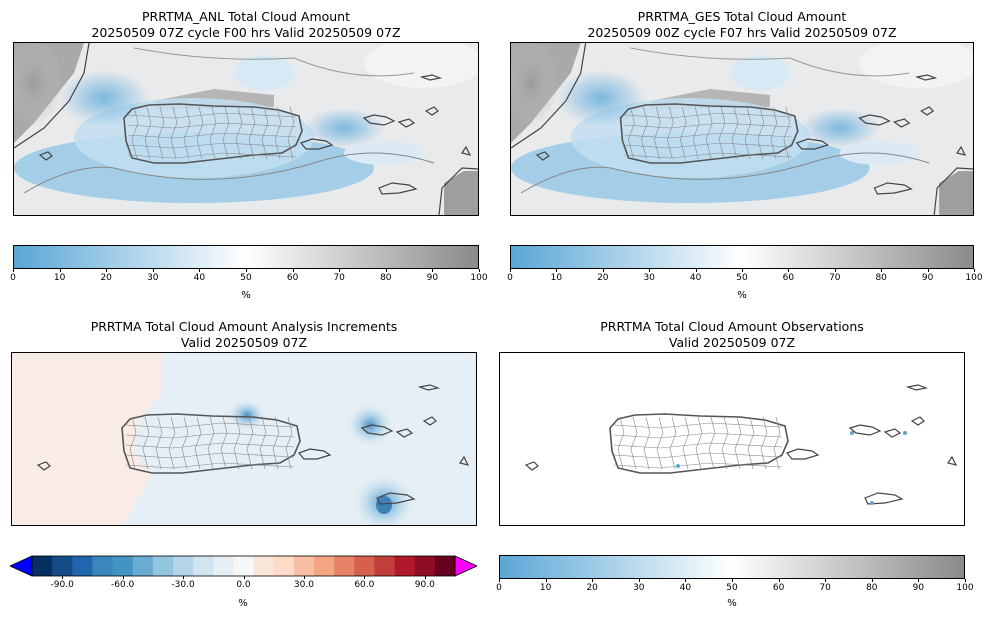 The width and height of the screenshot is (993, 620). I want to click on anl-colorbar, so click(246, 257).